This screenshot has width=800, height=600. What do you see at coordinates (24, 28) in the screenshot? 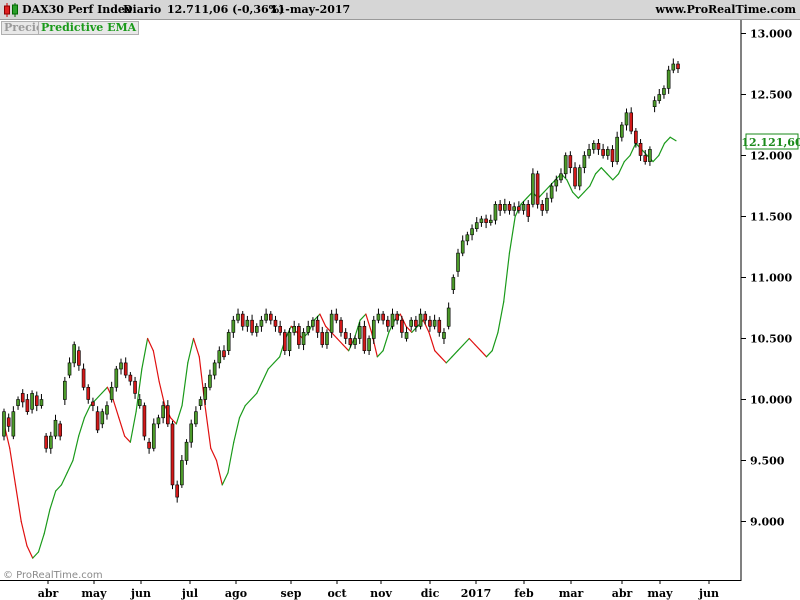
I see `legend-price: Precio` at bounding box center [24, 28].